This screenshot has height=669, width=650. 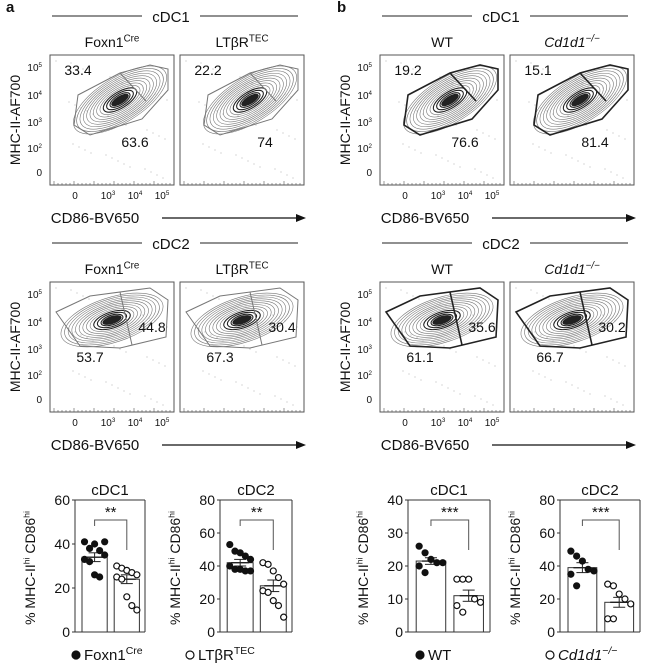 What do you see at coordinates (89, 357) in the screenshot?
I see `gate-percent-lower: 53.7` at bounding box center [89, 357].